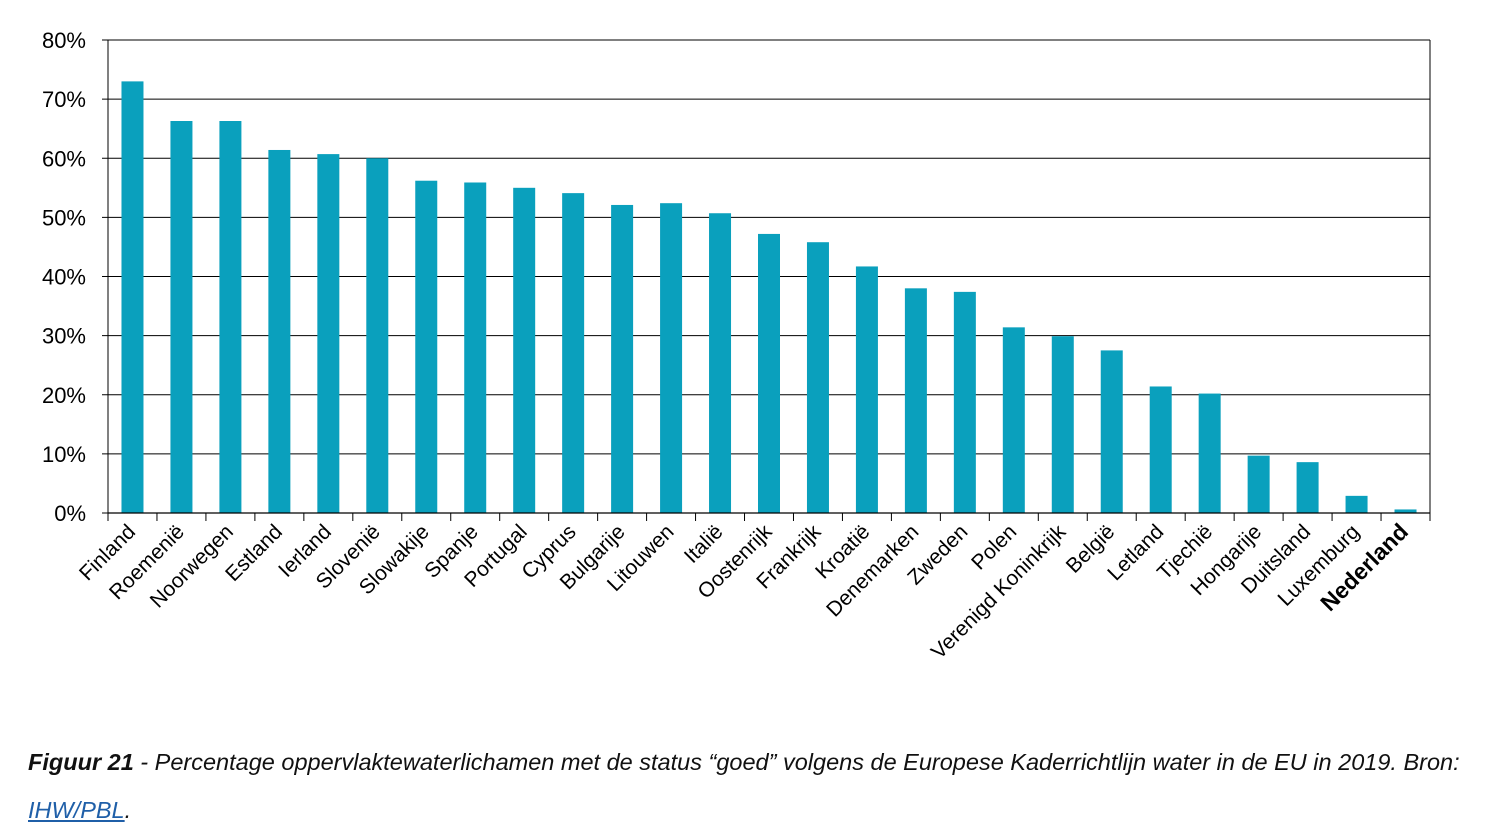  What do you see at coordinates (64, 336) in the screenshot?
I see `y-tick-label: 30%` at bounding box center [64, 336].